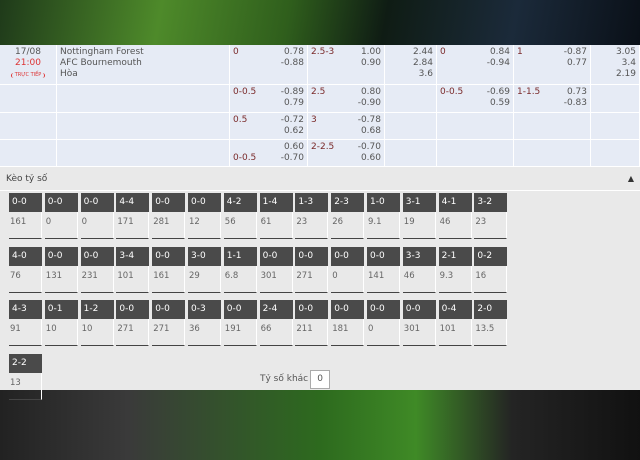 The image size is (640, 460). Describe the element at coordinates (422, 52) in the screenshot. I see `odds-value: 2.44` at that location.